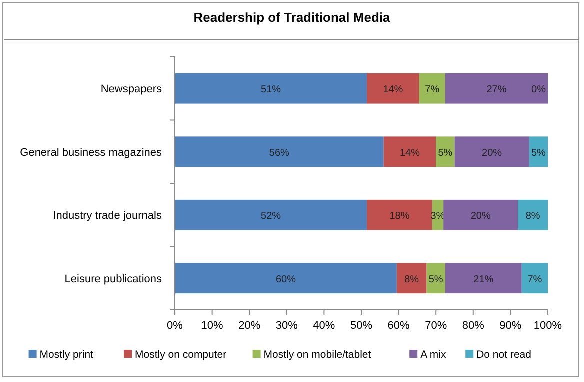  I want to click on x-tick-label: 50%, so click(361, 326).